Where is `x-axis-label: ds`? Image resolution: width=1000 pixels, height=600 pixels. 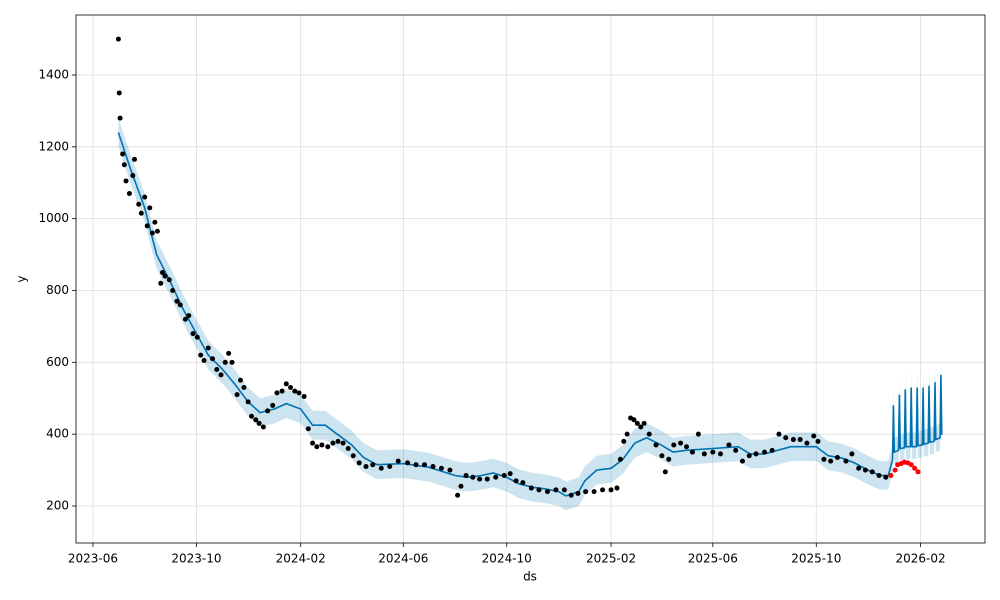 x-axis-label: ds is located at coordinates (530, 577).